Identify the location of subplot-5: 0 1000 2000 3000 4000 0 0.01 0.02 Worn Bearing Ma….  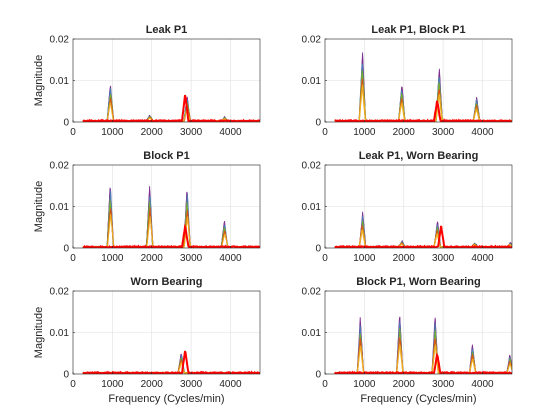
(146, 340).